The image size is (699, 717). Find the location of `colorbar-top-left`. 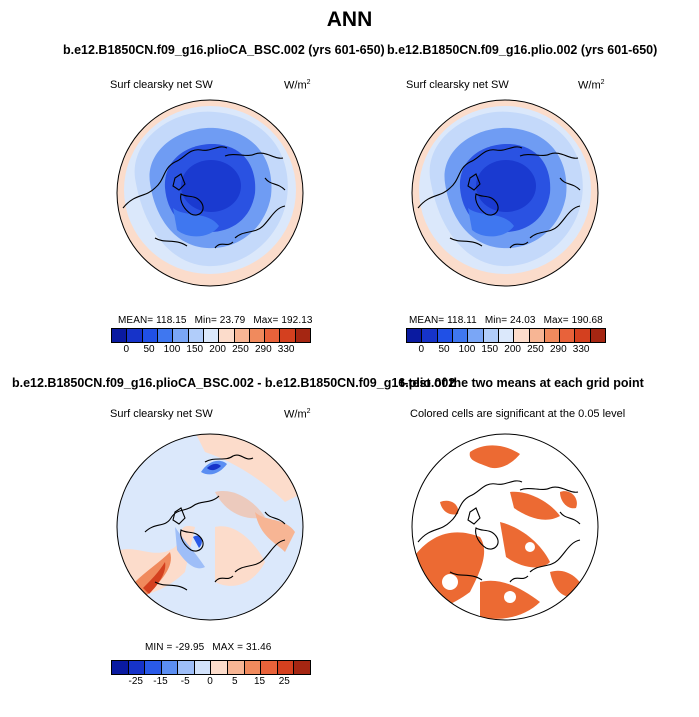

colorbar-top-left is located at coordinates (211, 335).